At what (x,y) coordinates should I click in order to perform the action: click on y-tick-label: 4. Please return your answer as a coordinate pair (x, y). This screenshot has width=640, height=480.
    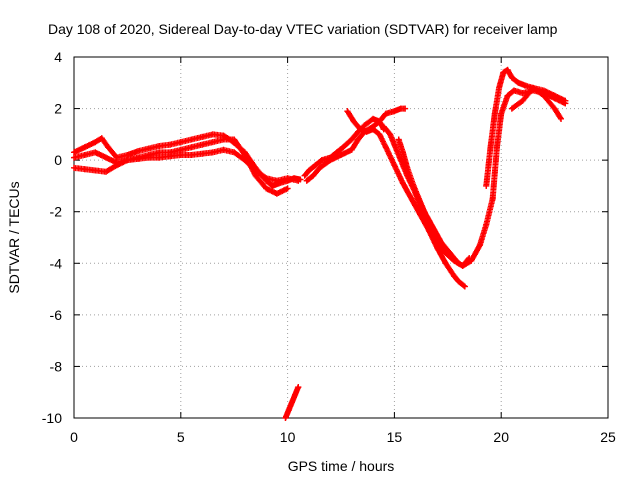
    Looking at the image, I should click on (58, 57).